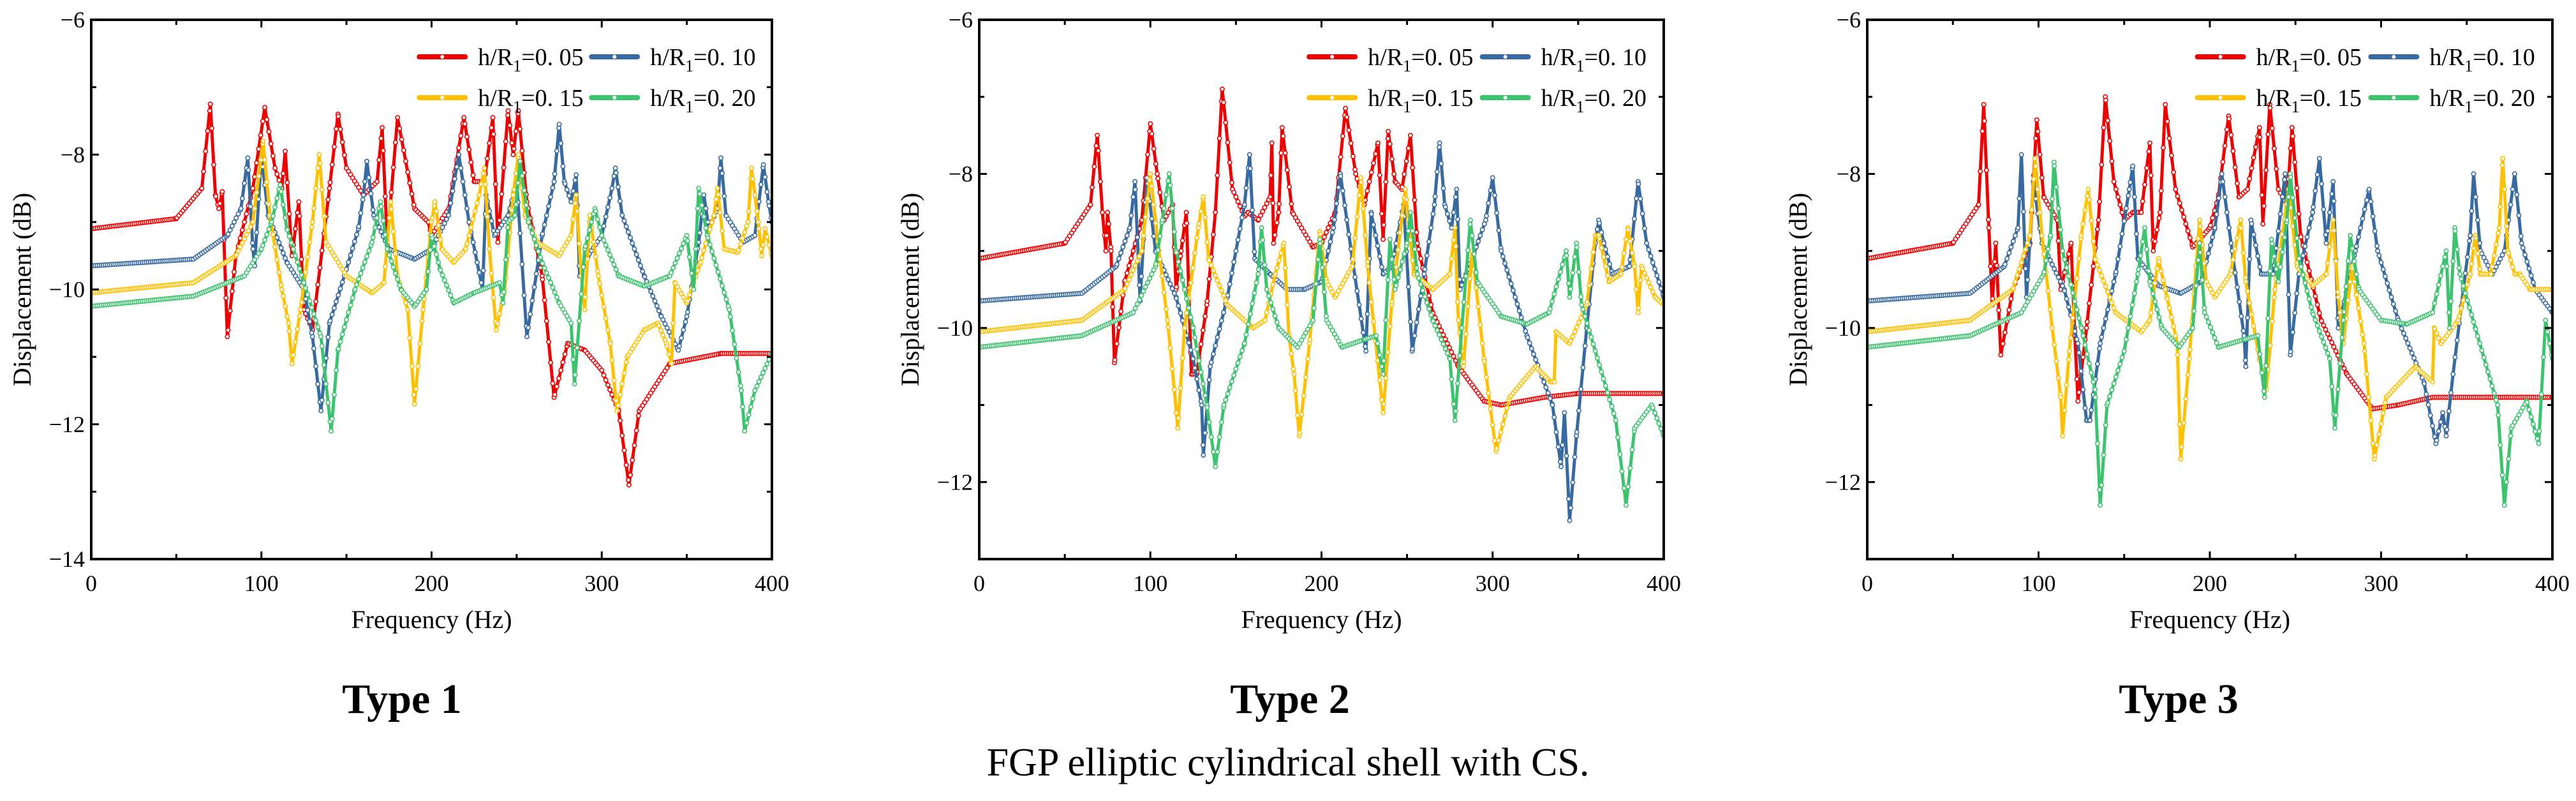 Image resolution: width=2576 pixels, height=801 pixels. Describe the element at coordinates (1321, 312) in the screenshot. I see `series-markers-h015` at that location.